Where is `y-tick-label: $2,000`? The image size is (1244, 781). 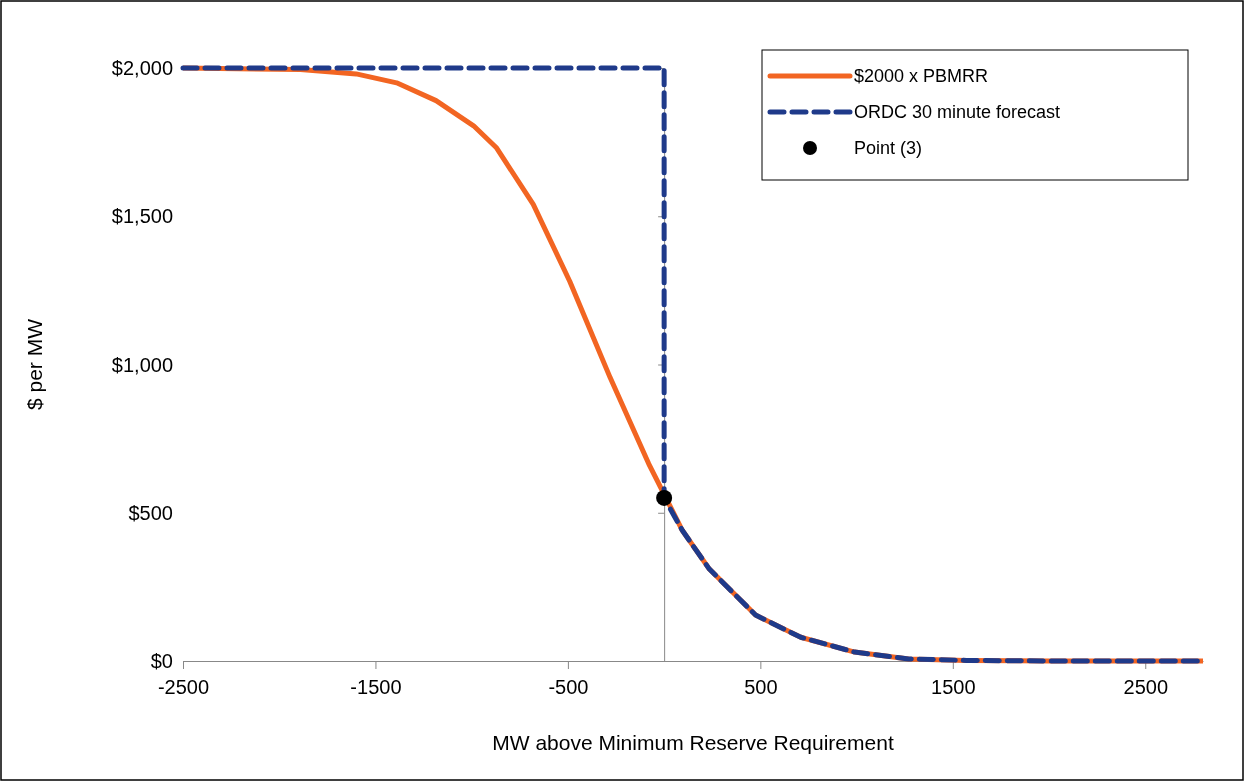 y-tick-label: $2,000 is located at coordinates (142, 68).